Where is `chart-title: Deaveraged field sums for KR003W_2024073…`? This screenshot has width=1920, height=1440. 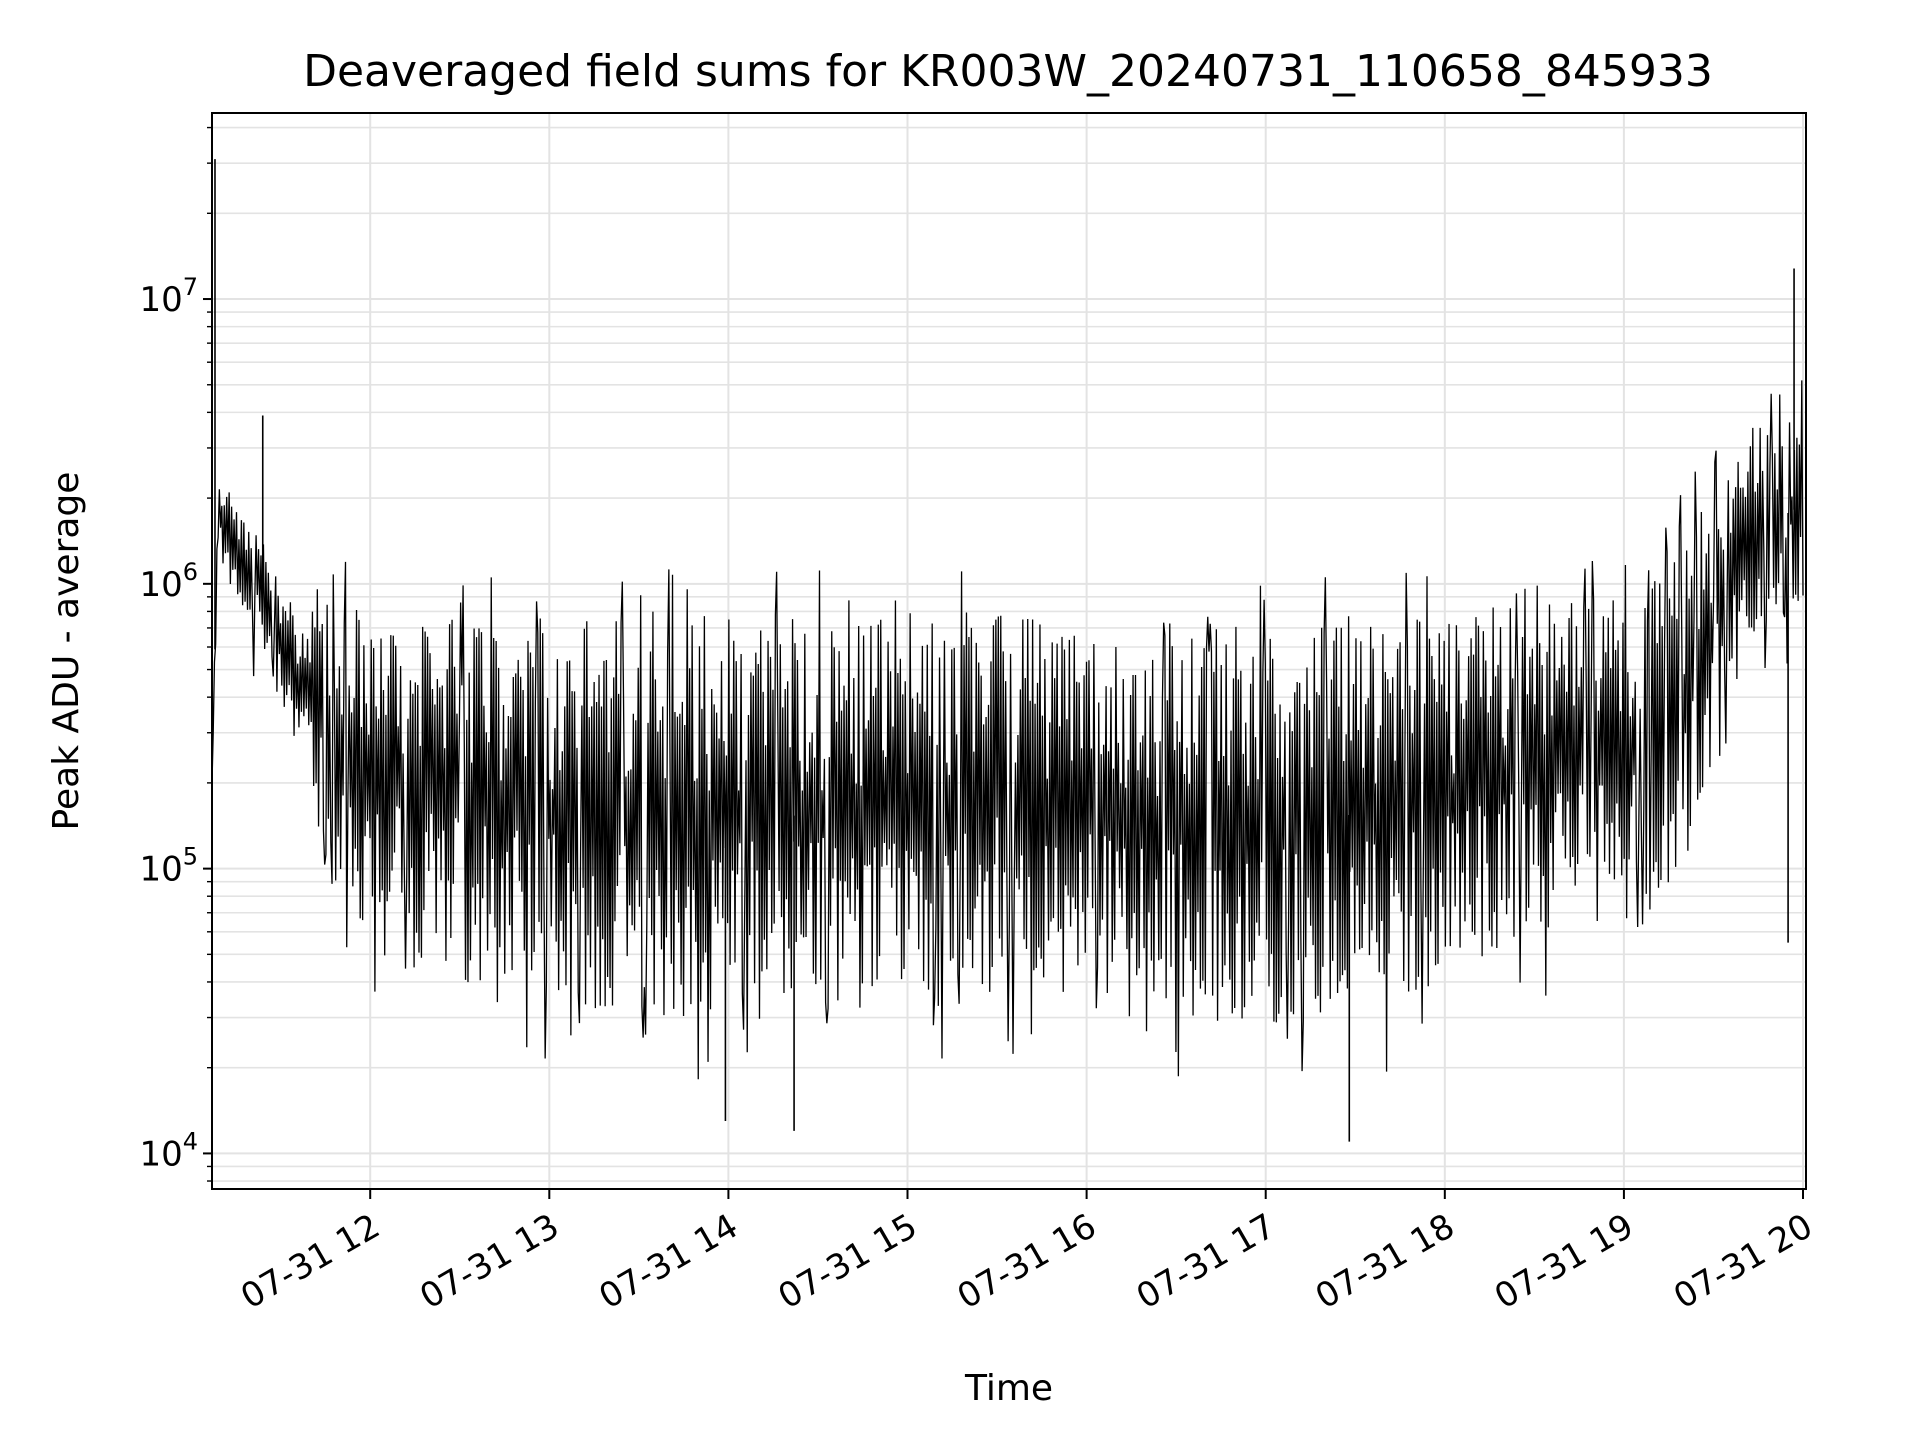 chart-title: Deaveraged field sums for KR003W_2024073… is located at coordinates (1008, 71).